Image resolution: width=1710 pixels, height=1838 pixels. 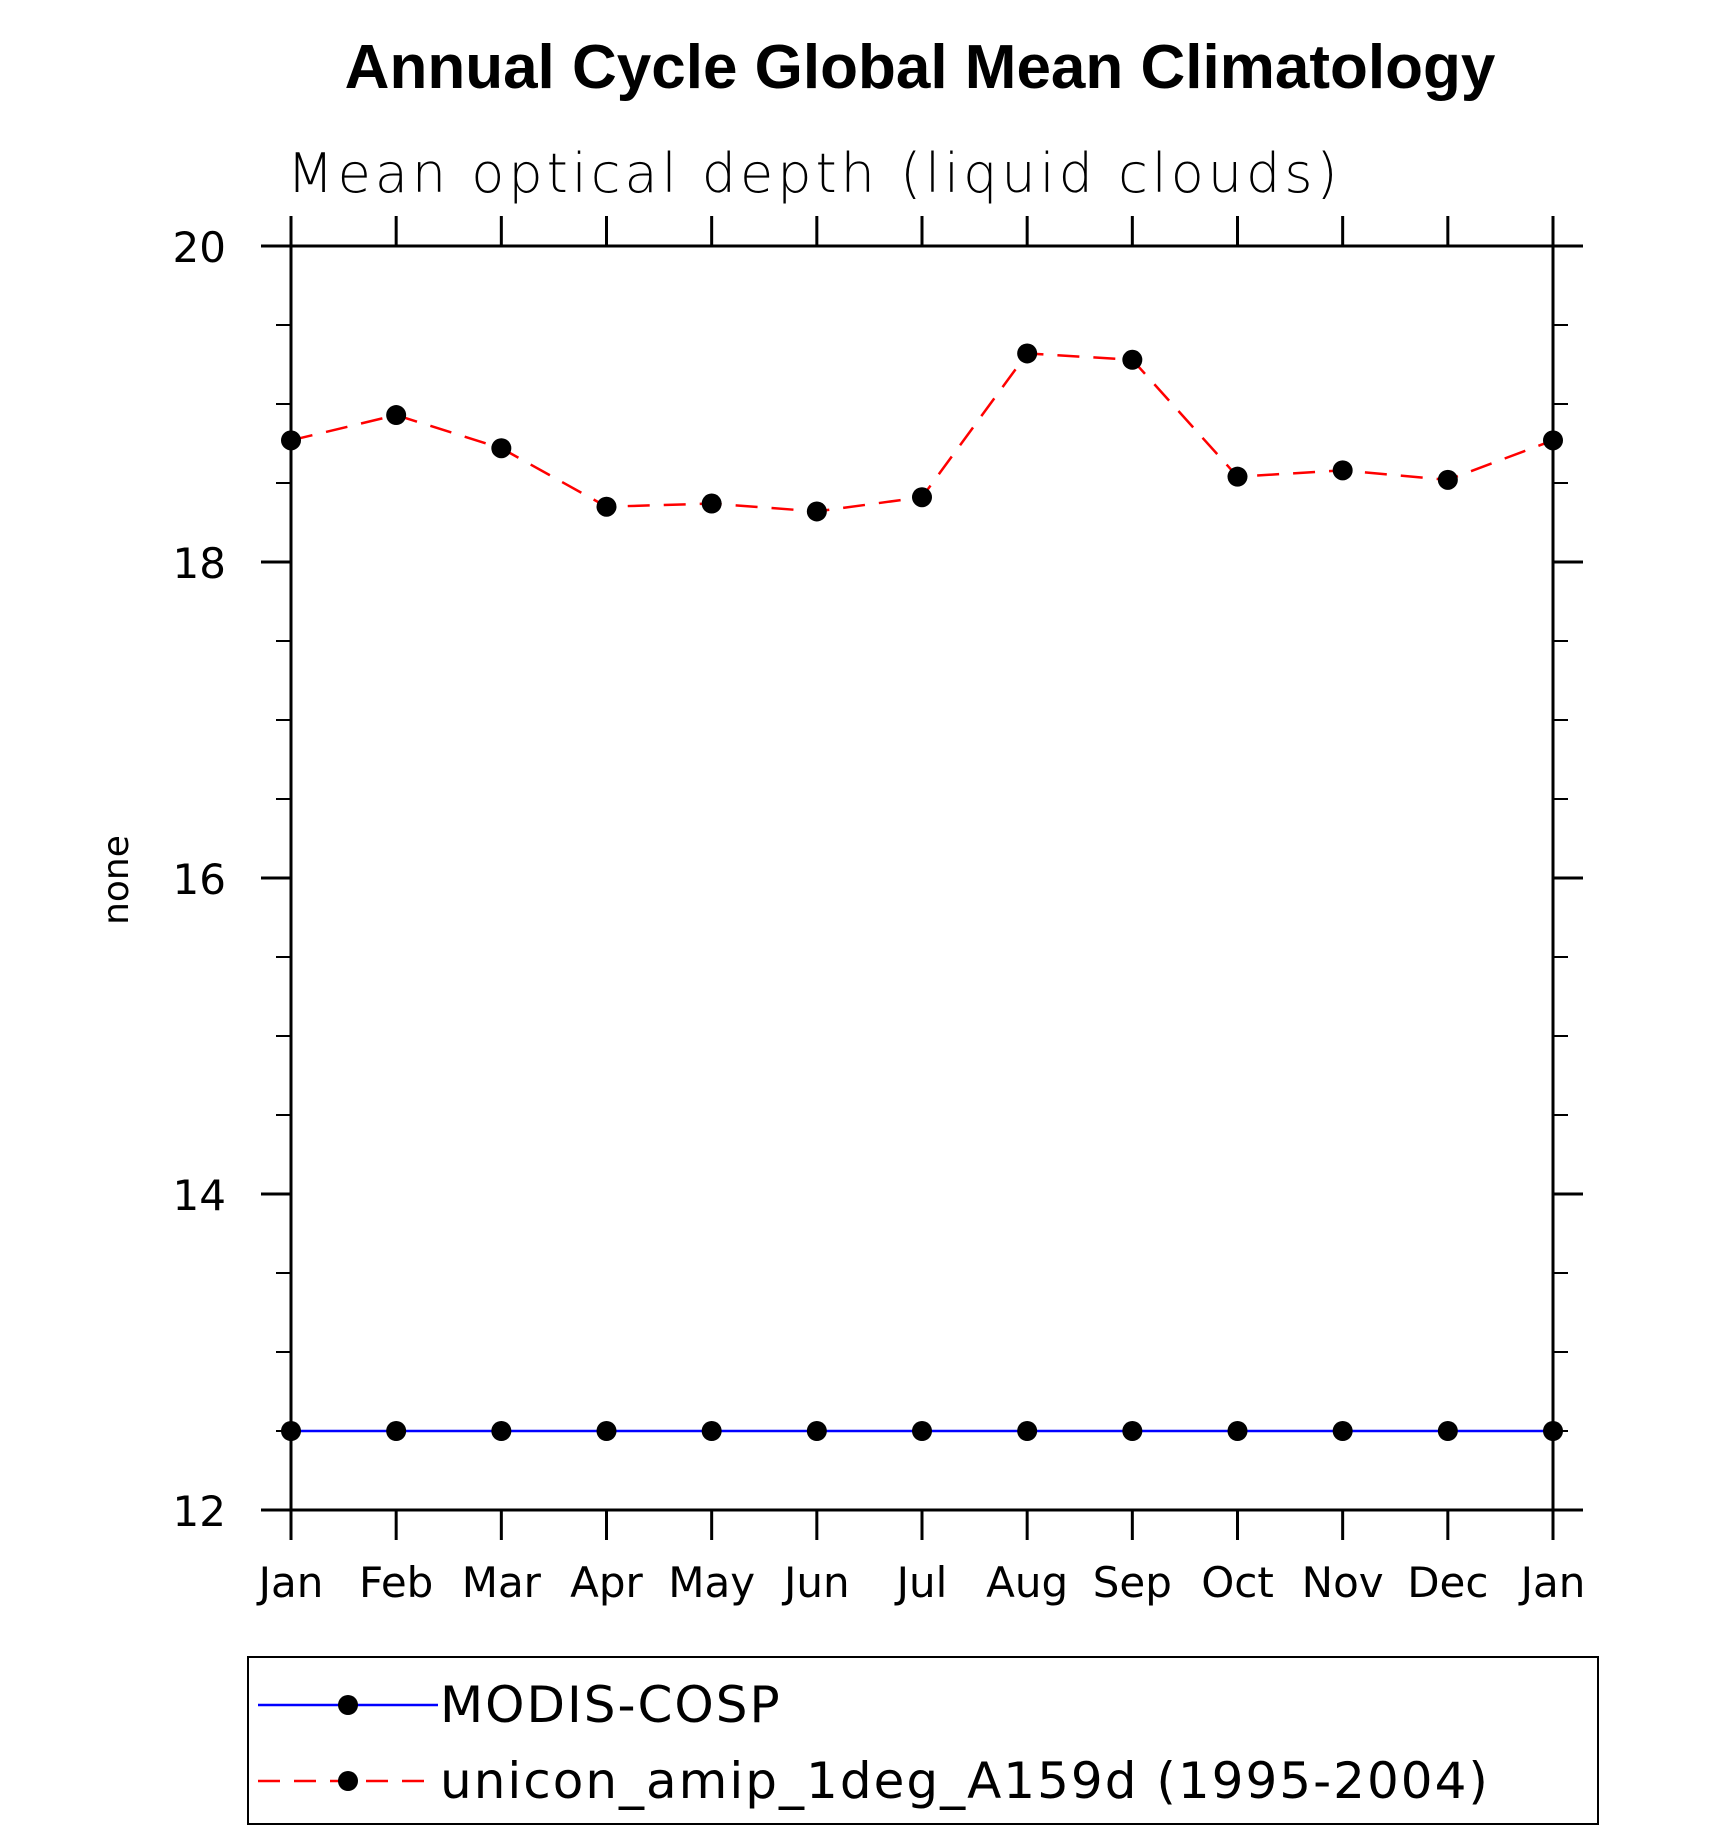 I want to click on chart-subtitle: Mean optical depth (liquid clouds), so click(x=814, y=173).